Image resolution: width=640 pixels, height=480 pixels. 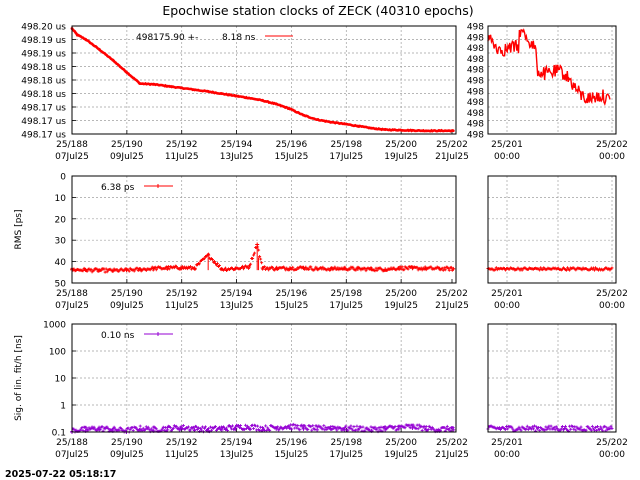 What do you see at coordinates (346, 145) in the screenshot?
I see `x-tick-label-day: 25/198` at bounding box center [346, 145].